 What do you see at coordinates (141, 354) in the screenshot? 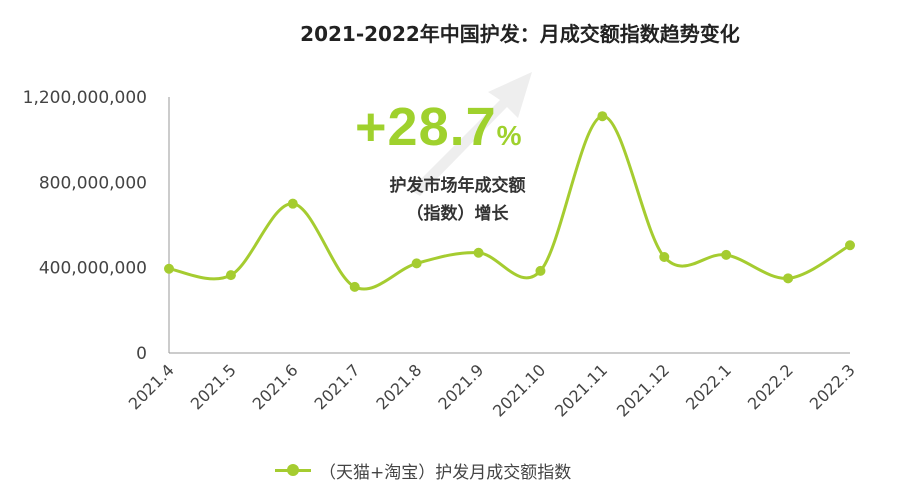
I see `y-tick-label: 0` at bounding box center [141, 354].